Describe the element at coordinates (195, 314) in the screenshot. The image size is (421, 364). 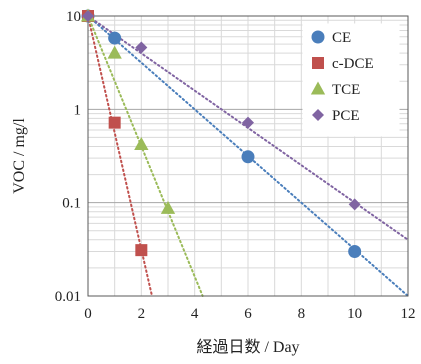
I see `x-tick-label: 4` at that location.